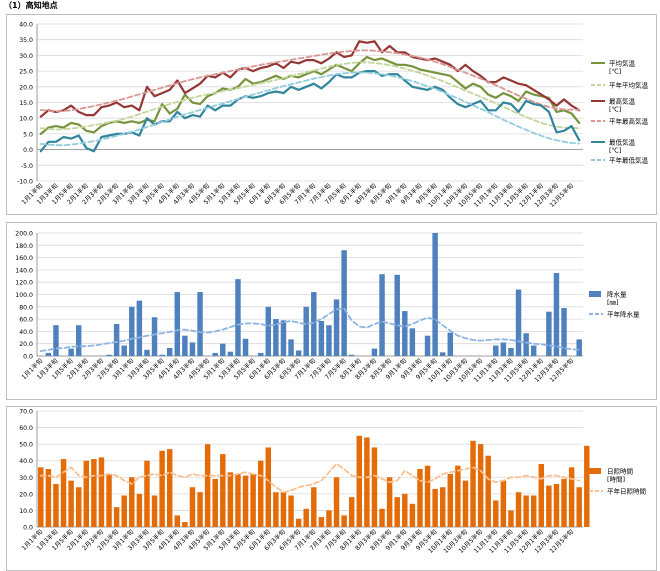  Describe the element at coordinates (26, 445) in the screenshot. I see `y-tick-label: 50.0` at that location.